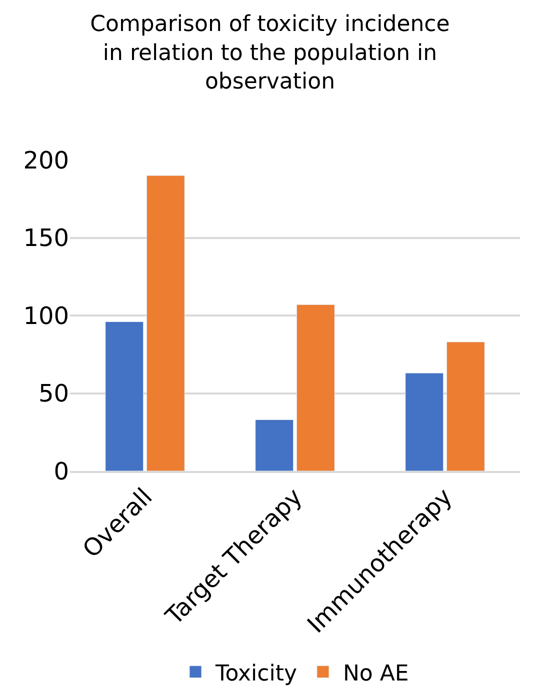  What do you see at coordinates (46, 316) in the screenshot?
I see `y-tick-label: 100` at bounding box center [46, 316].